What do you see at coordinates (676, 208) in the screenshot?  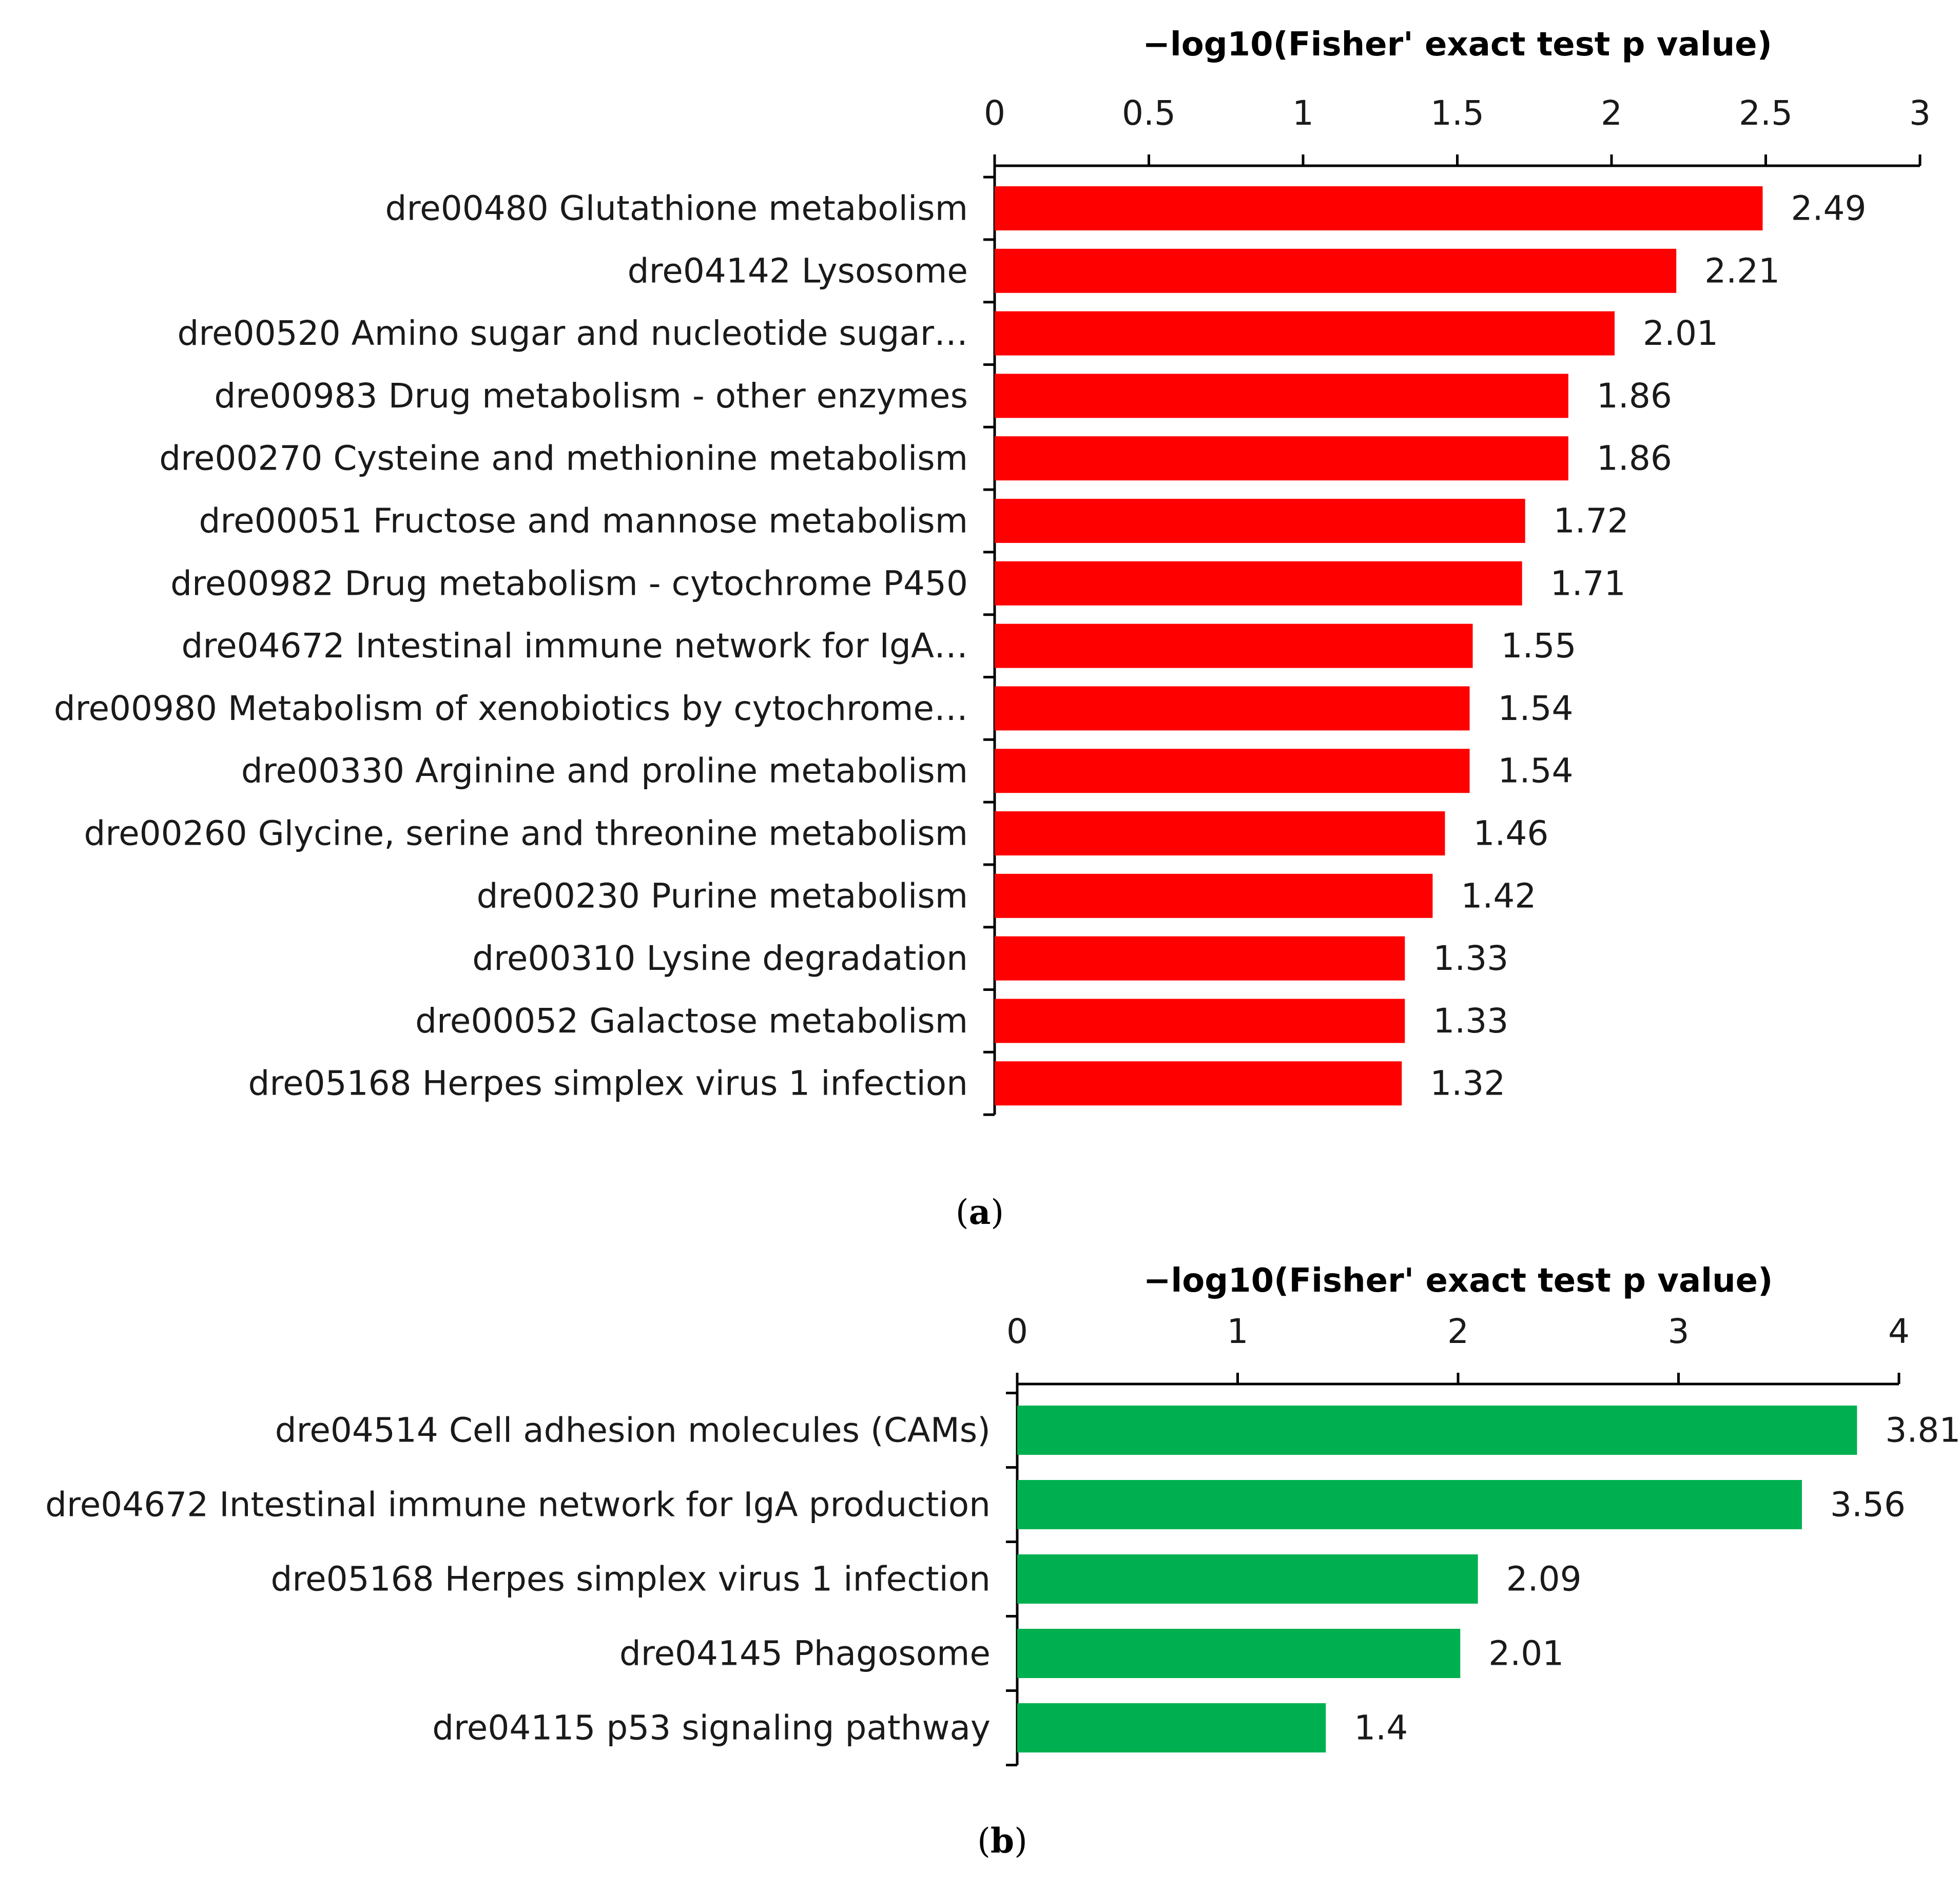 I see `category-label: dre00480 Glutathione metabolism` at bounding box center [676, 208].